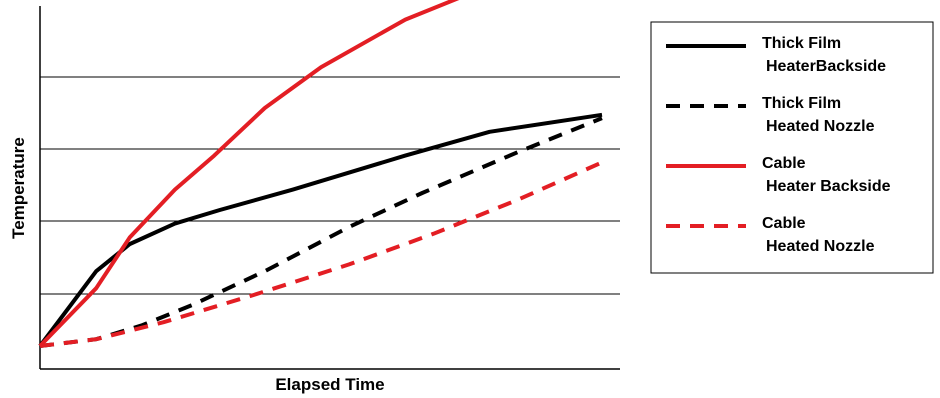 Image resolution: width=940 pixels, height=398 pixels. Describe the element at coordinates (824, 55) in the screenshot. I see `legend-label-1: Thick Film HeaterBackside` at that location.